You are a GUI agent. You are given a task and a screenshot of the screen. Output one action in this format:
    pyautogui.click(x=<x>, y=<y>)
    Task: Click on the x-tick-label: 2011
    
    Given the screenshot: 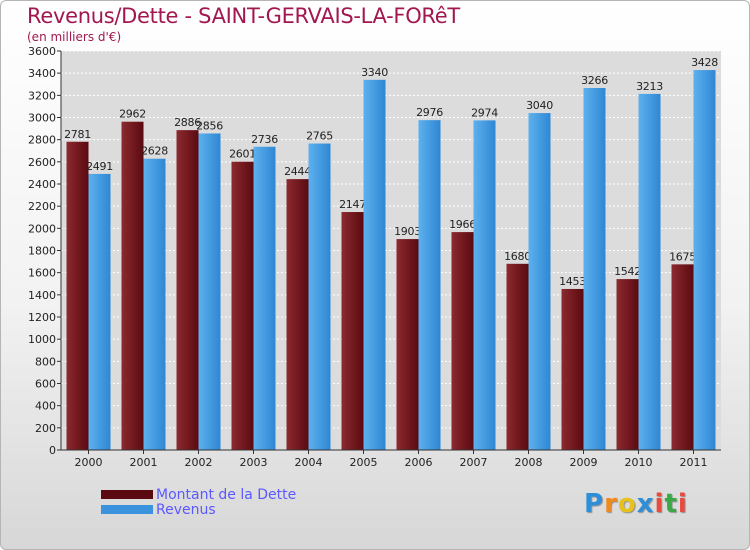 What is the action you would take?
    pyautogui.click(x=694, y=462)
    